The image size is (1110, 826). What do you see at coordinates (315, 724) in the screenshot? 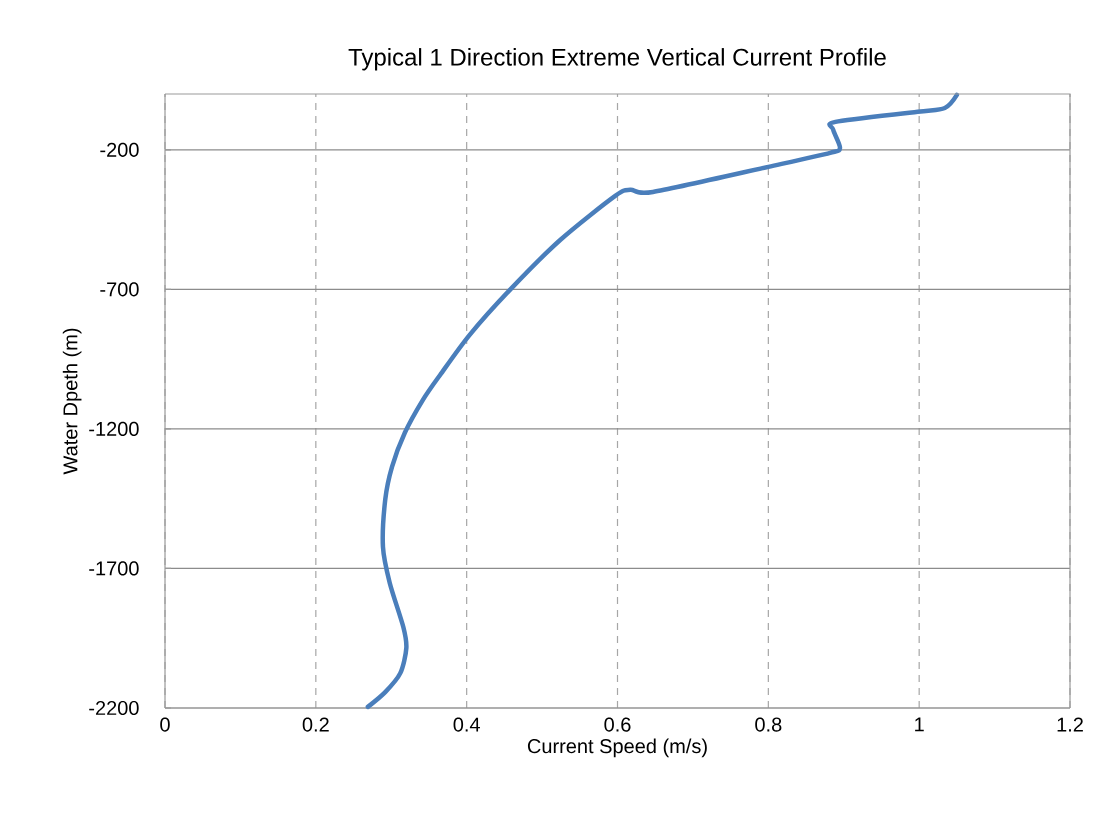
I see `x-tick-label: 0.2` at bounding box center [315, 724].